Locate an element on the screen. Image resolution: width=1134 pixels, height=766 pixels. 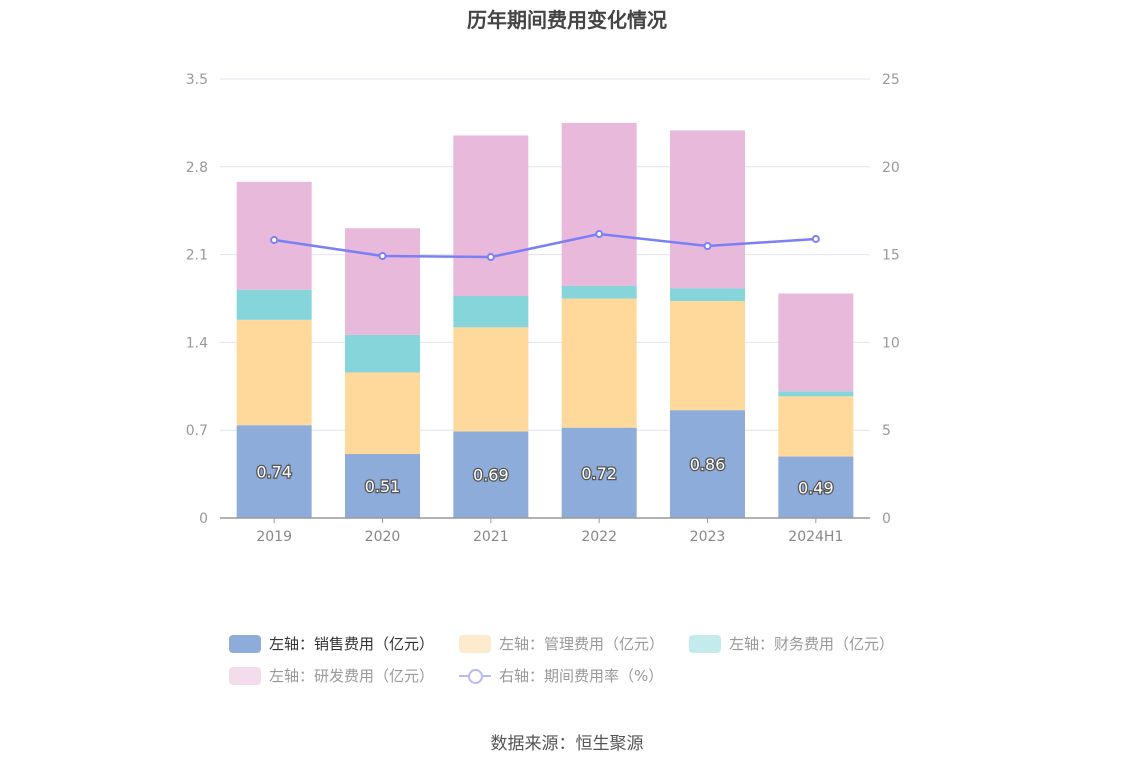
data-label: 0.51 is located at coordinates (383, 486).